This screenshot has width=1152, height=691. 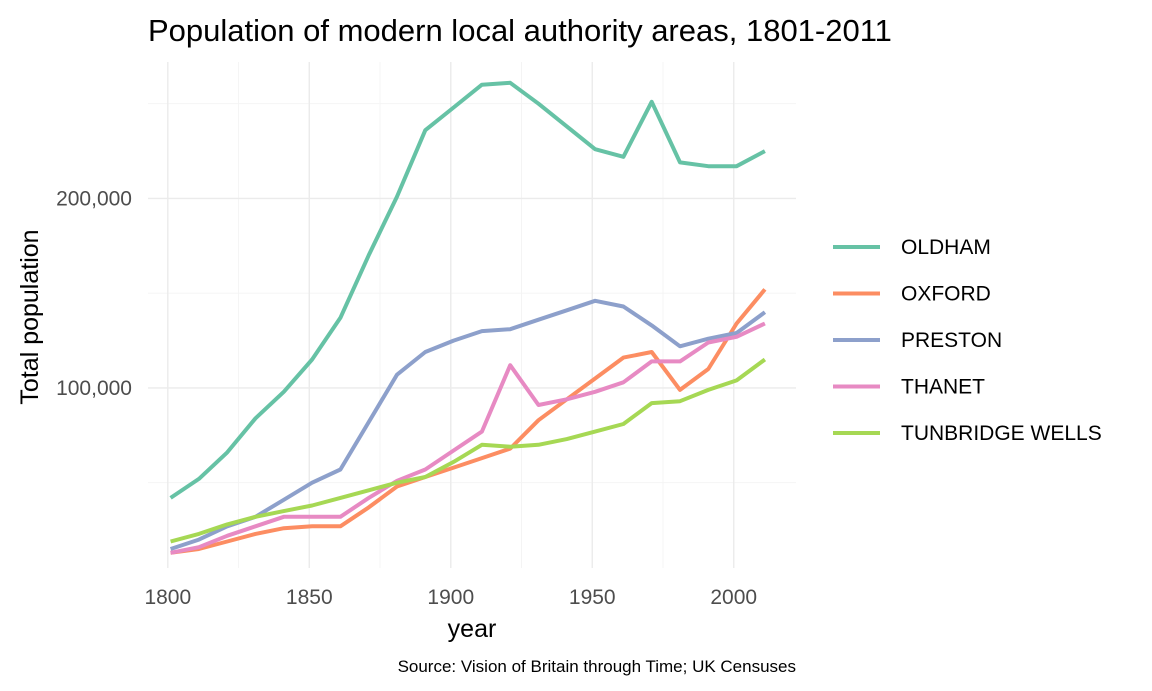 I want to click on legend-label: PRESTON, so click(x=951, y=340).